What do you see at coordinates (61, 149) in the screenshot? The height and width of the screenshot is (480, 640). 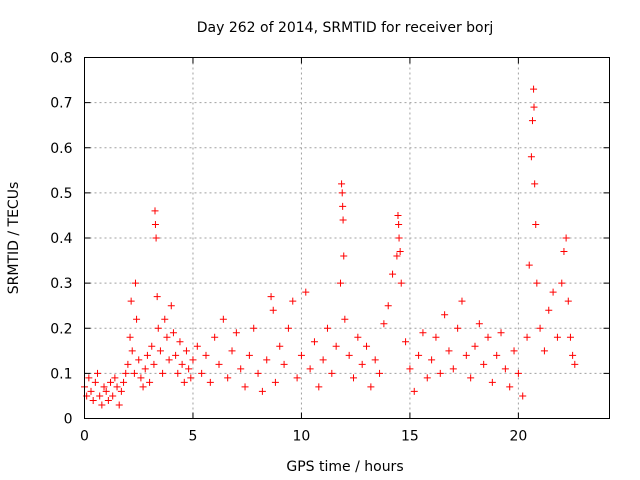 I see `y-tick-label: 0.6` at bounding box center [61, 149].